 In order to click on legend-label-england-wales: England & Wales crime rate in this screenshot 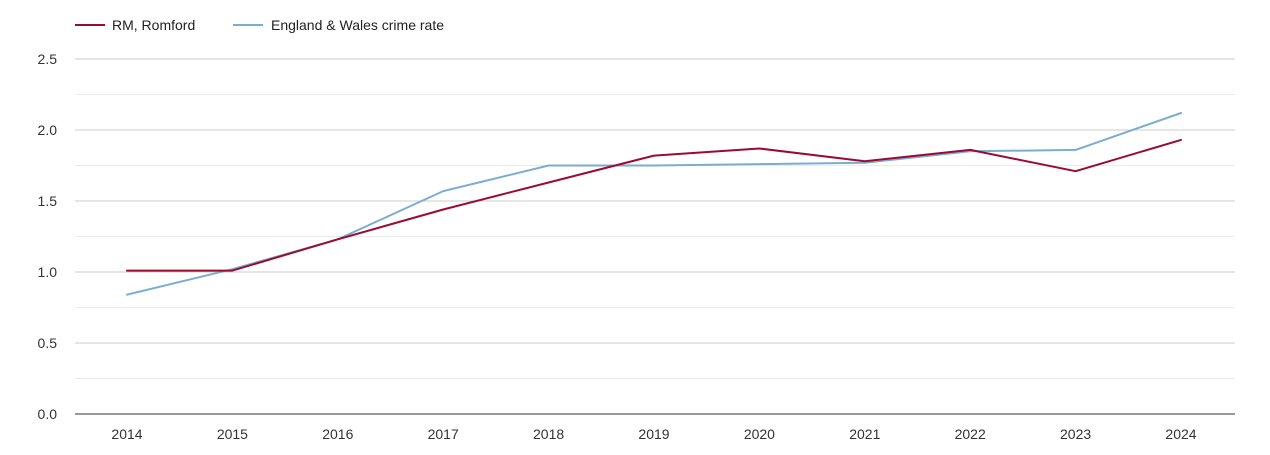, I will do `click(357, 25)`.